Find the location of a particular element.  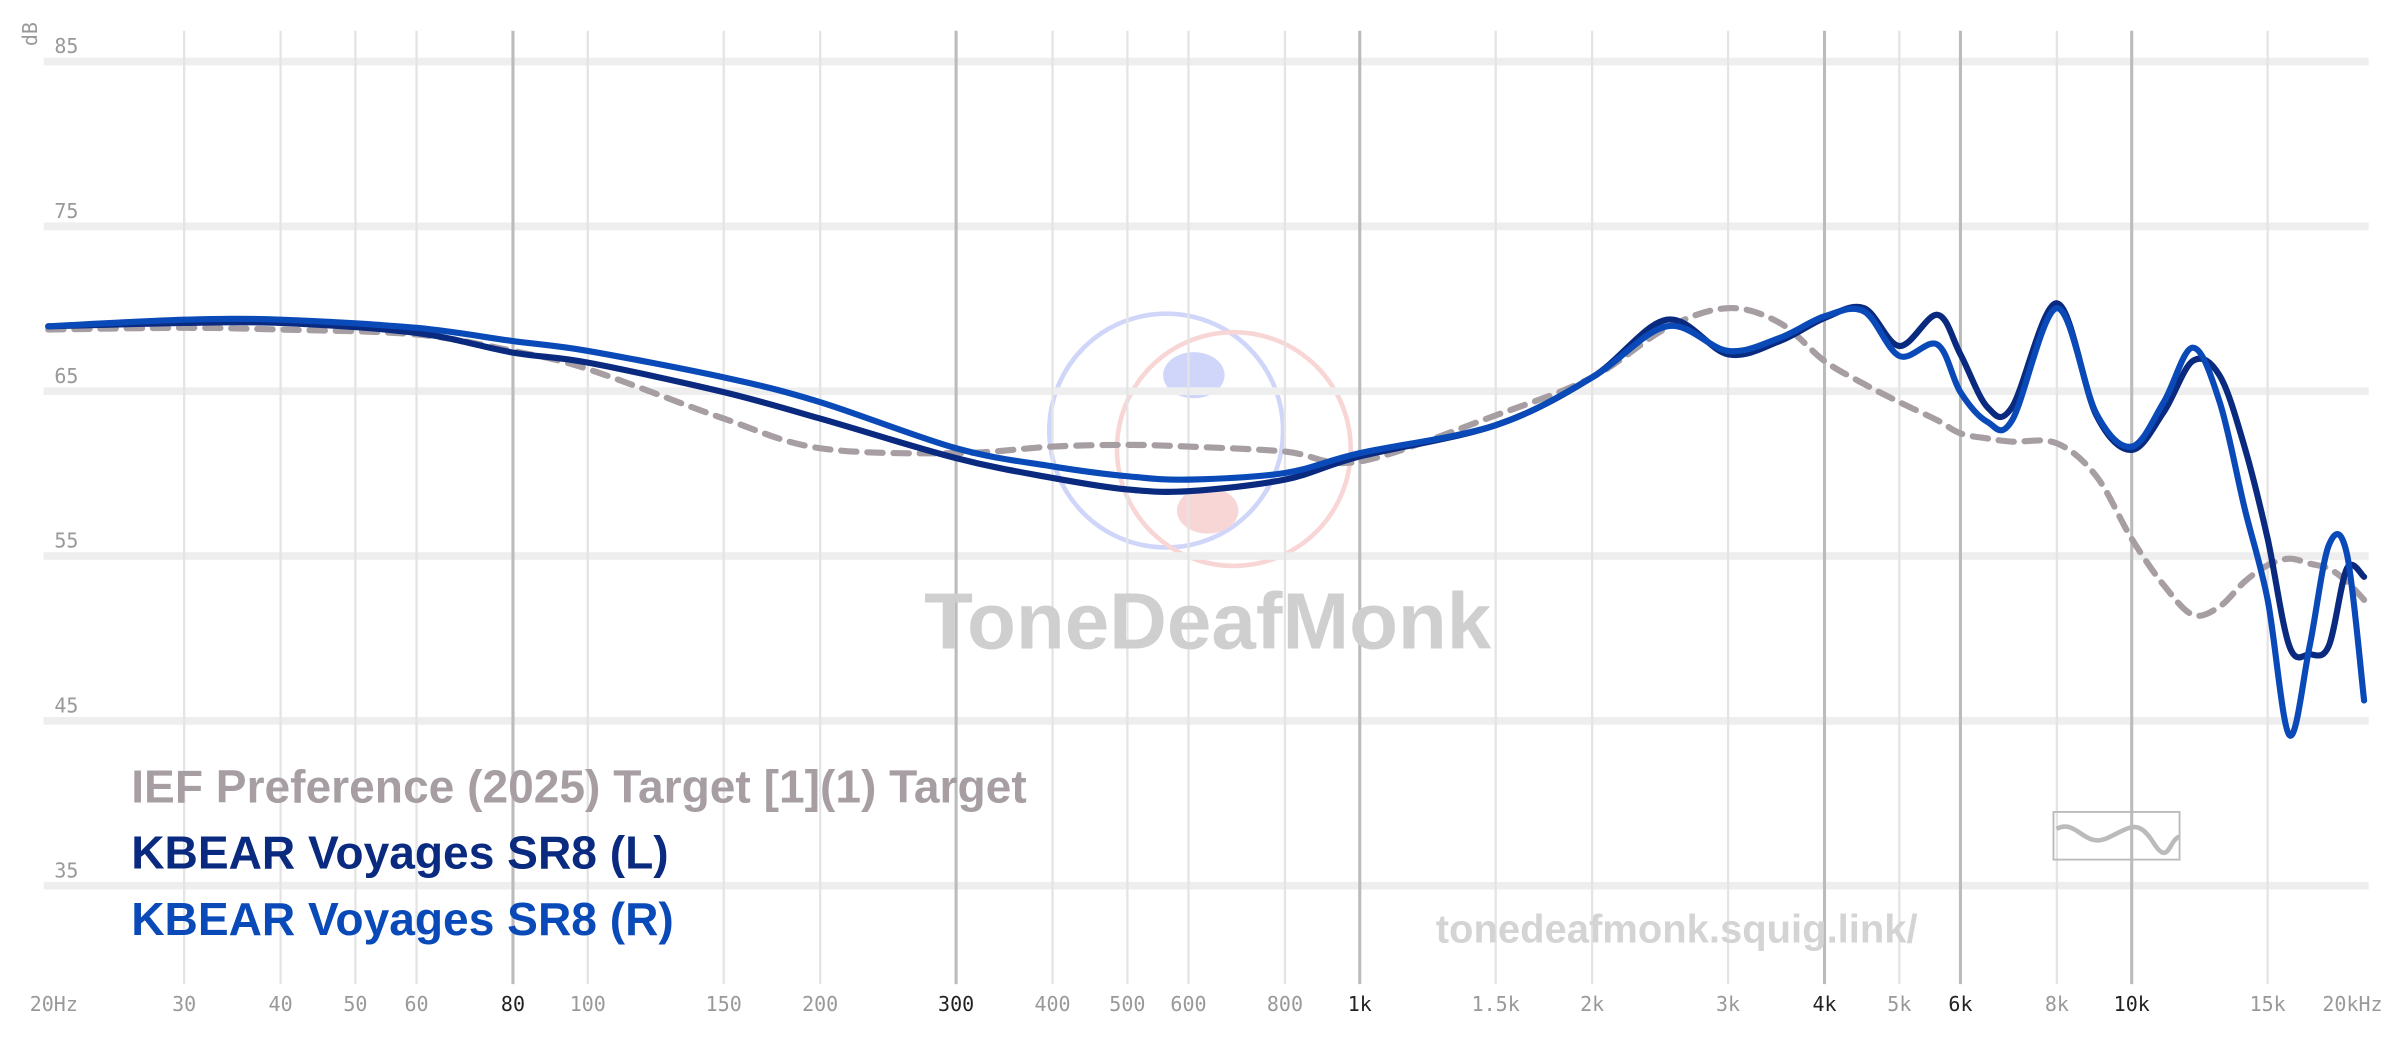

icon-frame is located at coordinates (2116, 836).